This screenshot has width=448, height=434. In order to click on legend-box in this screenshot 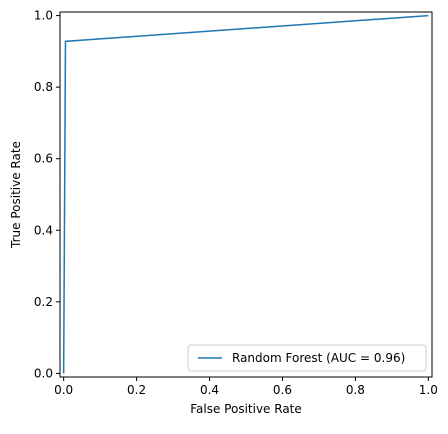, I will do `click(307, 358)`.